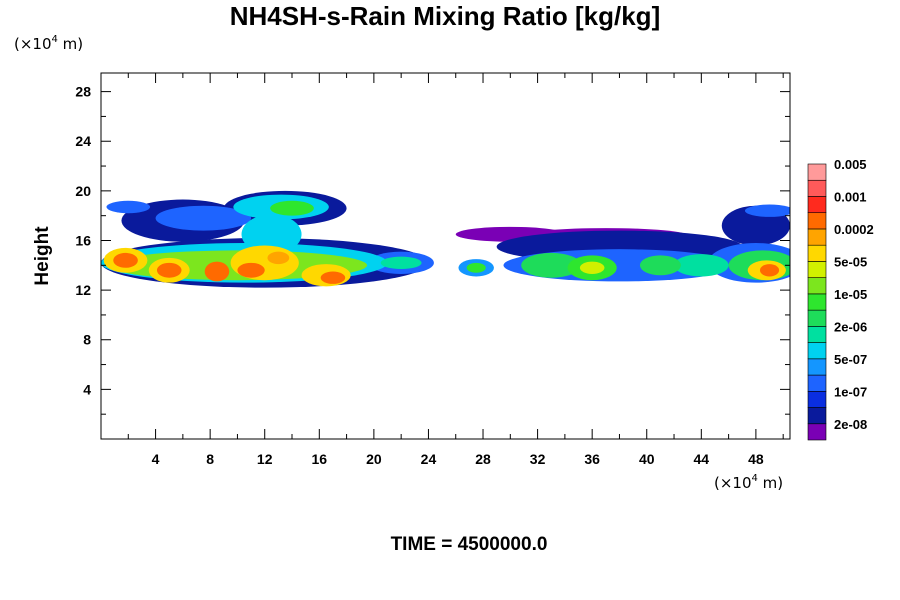 Image resolution: width=900 pixels, height=600 pixels. What do you see at coordinates (748, 482) in the screenshot?
I see `x-unit-label: (×104 m)` at bounding box center [748, 482].